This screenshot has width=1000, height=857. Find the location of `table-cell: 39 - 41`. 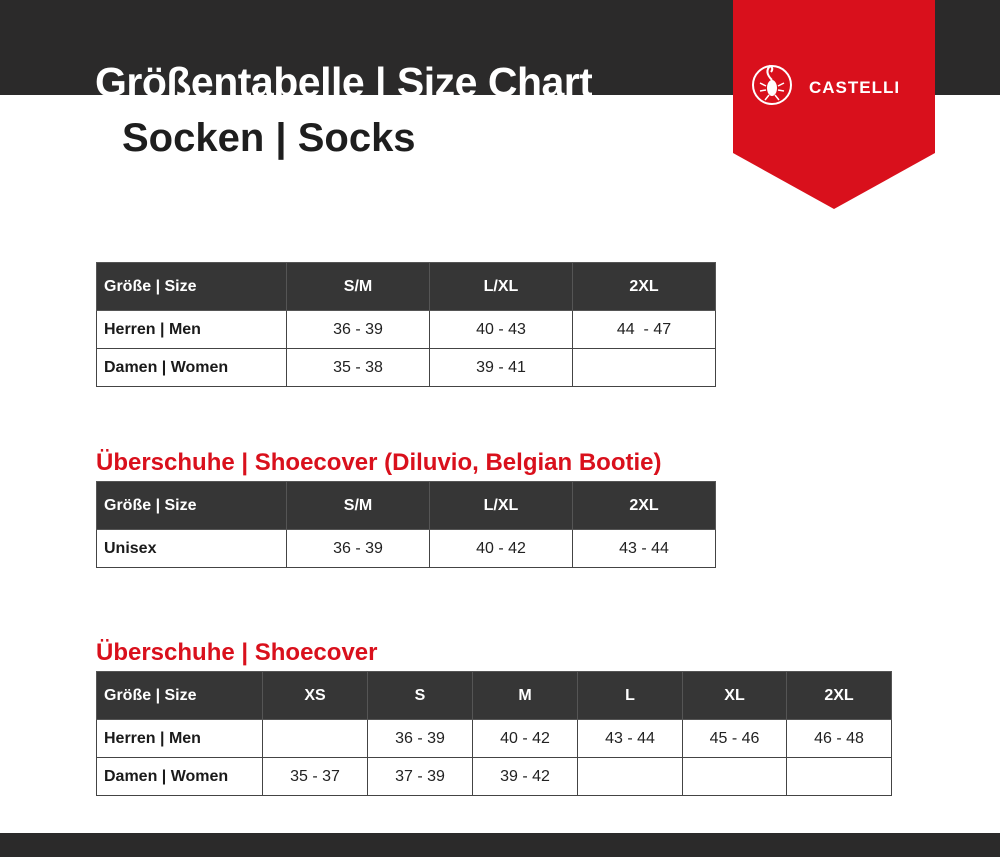

table-cell: 39 - 41 is located at coordinates (501, 367).